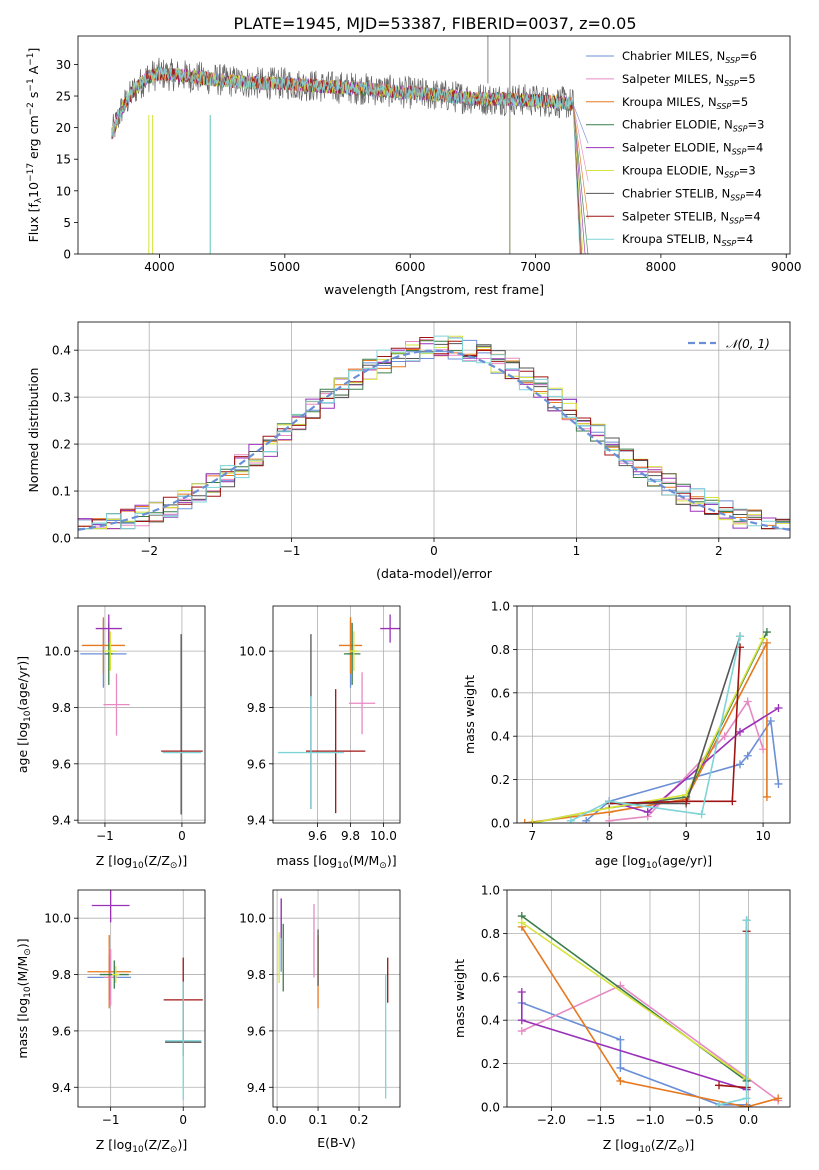 Image resolution: width=819 pixels, height=1170 pixels. What do you see at coordinates (577, 551) in the screenshot?
I see `x-tick-label: 1` at bounding box center [577, 551].